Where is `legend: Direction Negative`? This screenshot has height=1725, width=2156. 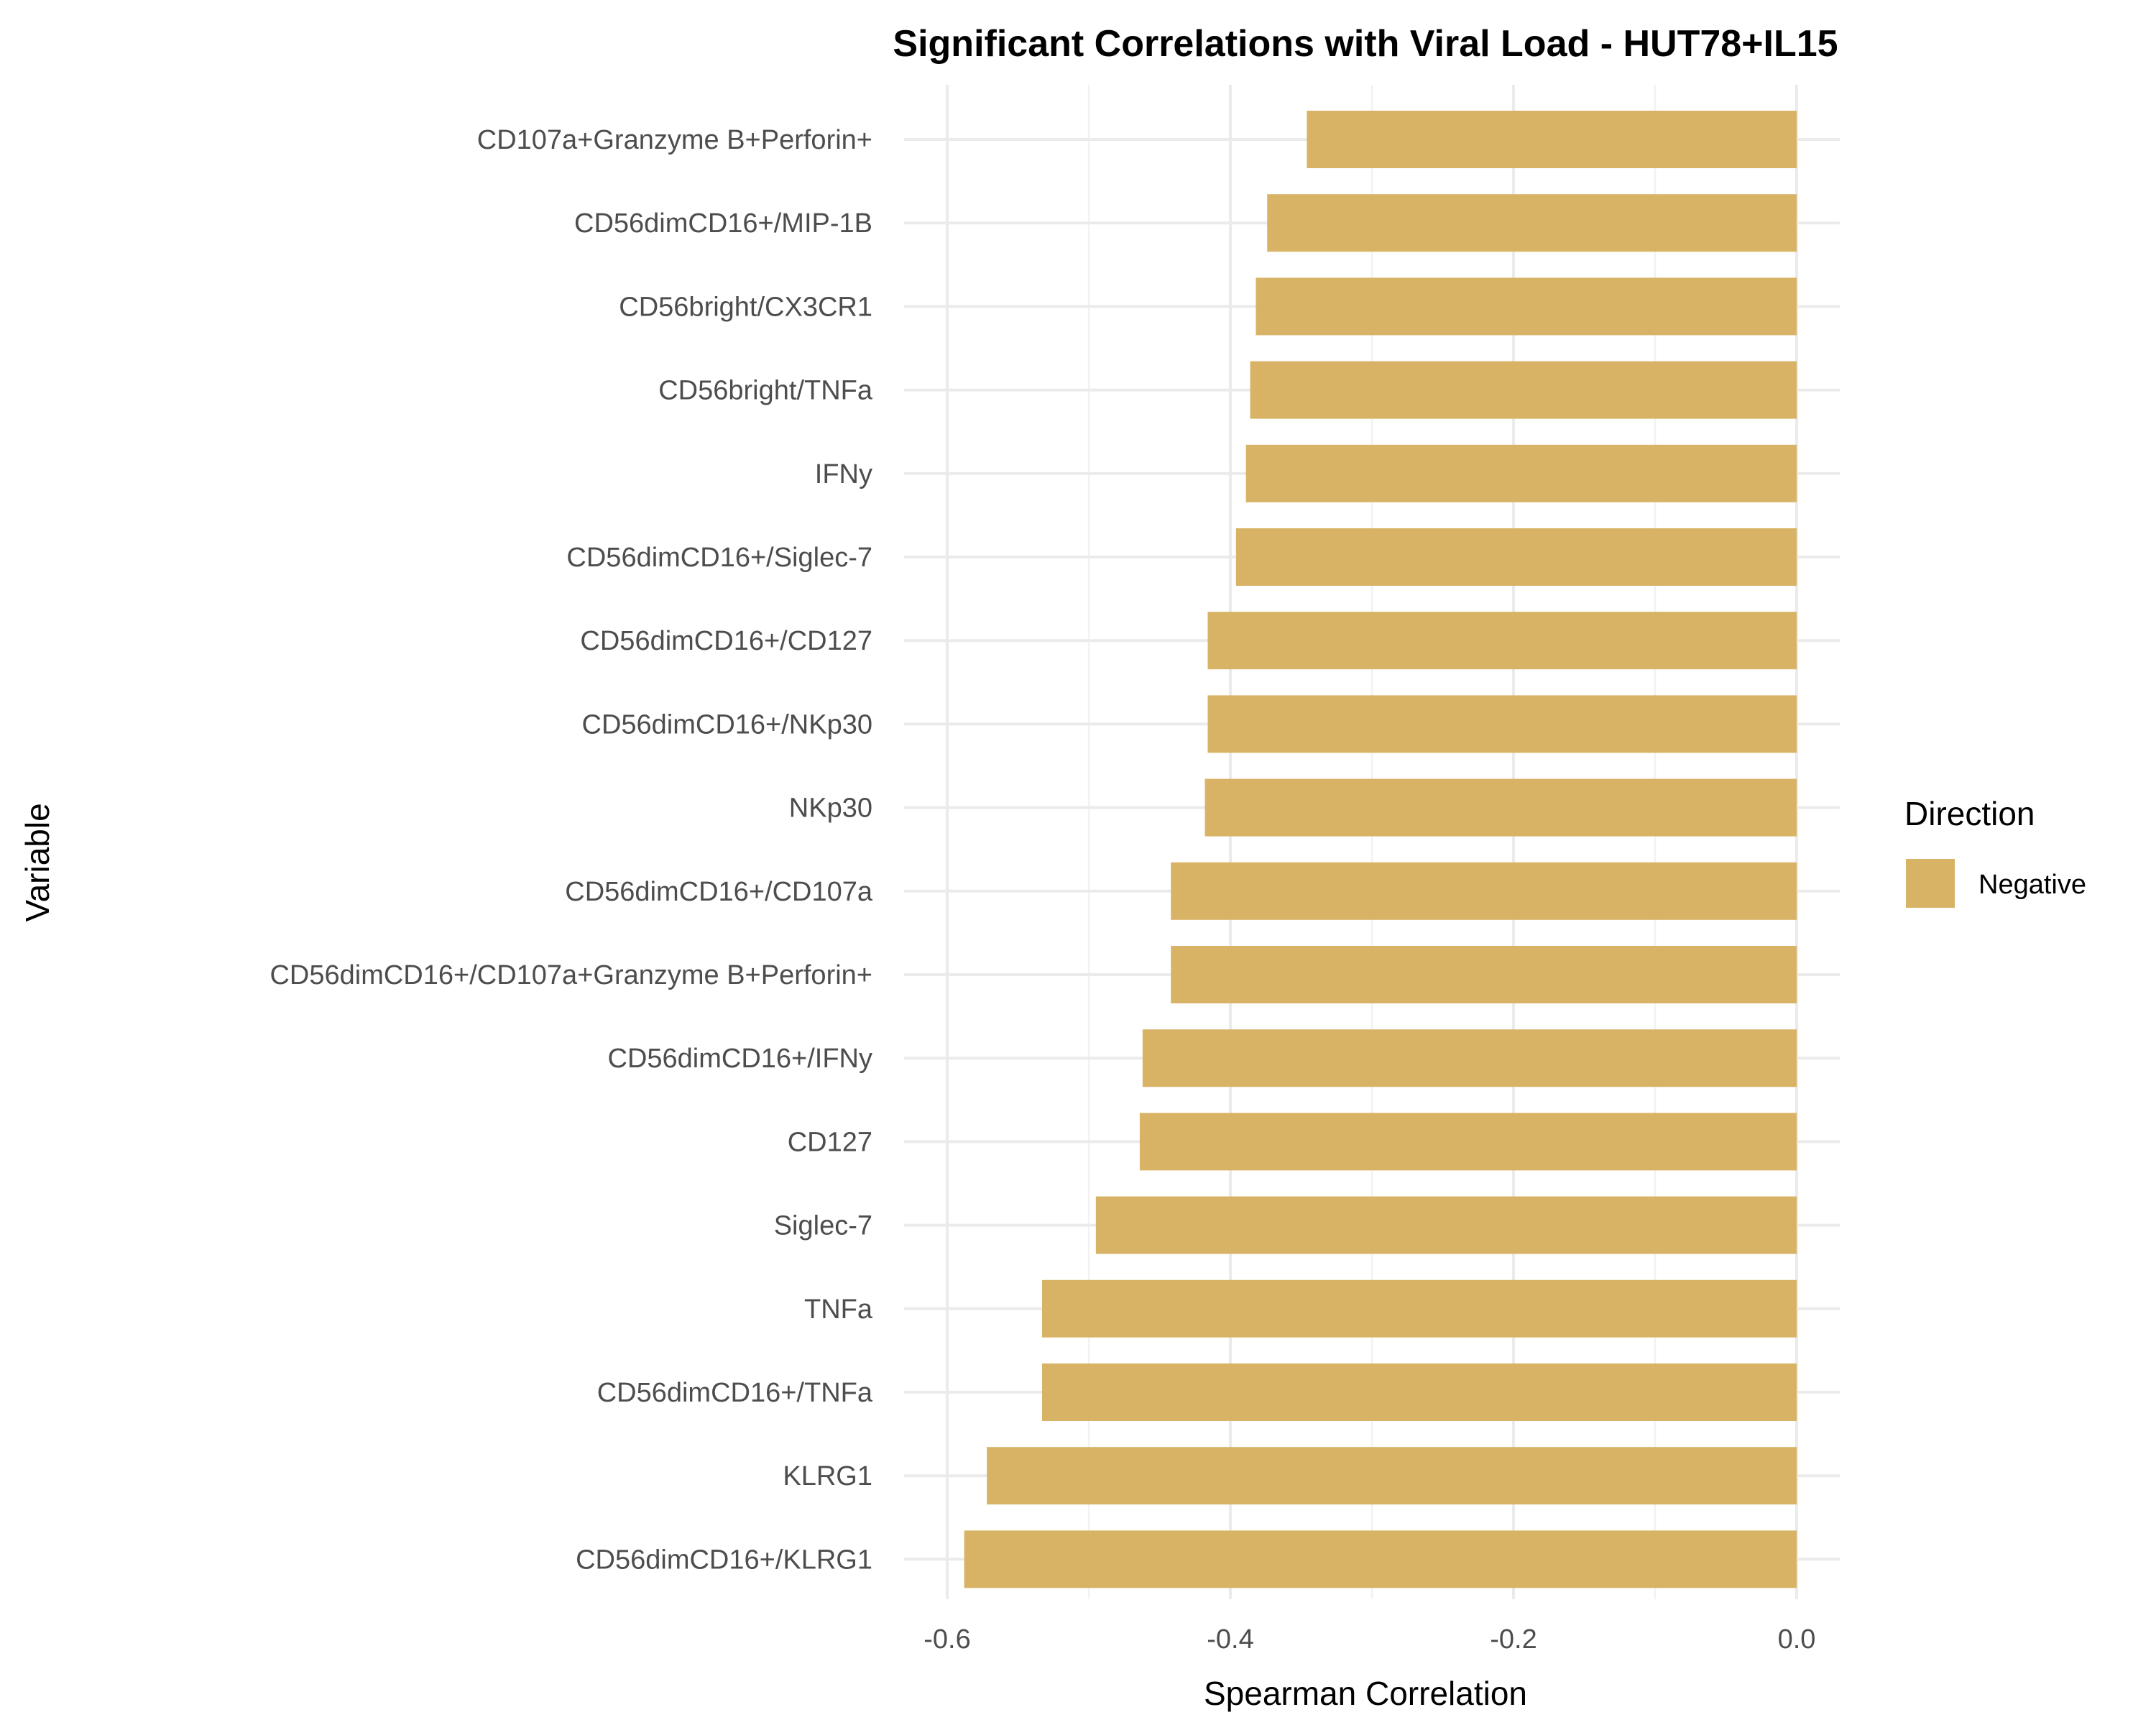
legend: Direction Negative is located at coordinates (1995, 851).